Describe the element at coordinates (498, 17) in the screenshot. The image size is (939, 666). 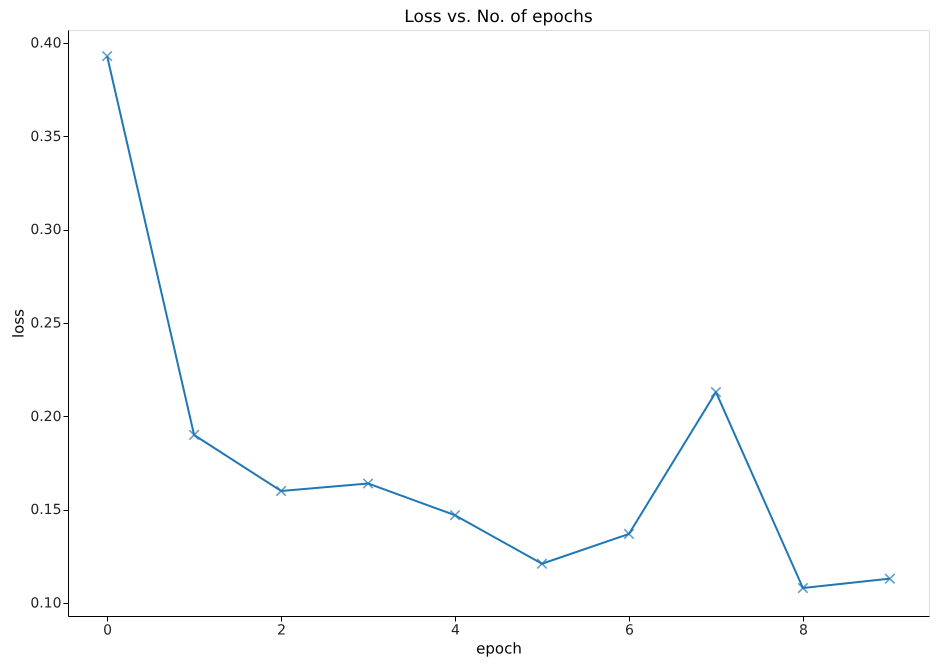
I see `chart-title: Loss vs. No. of epochs` at that location.